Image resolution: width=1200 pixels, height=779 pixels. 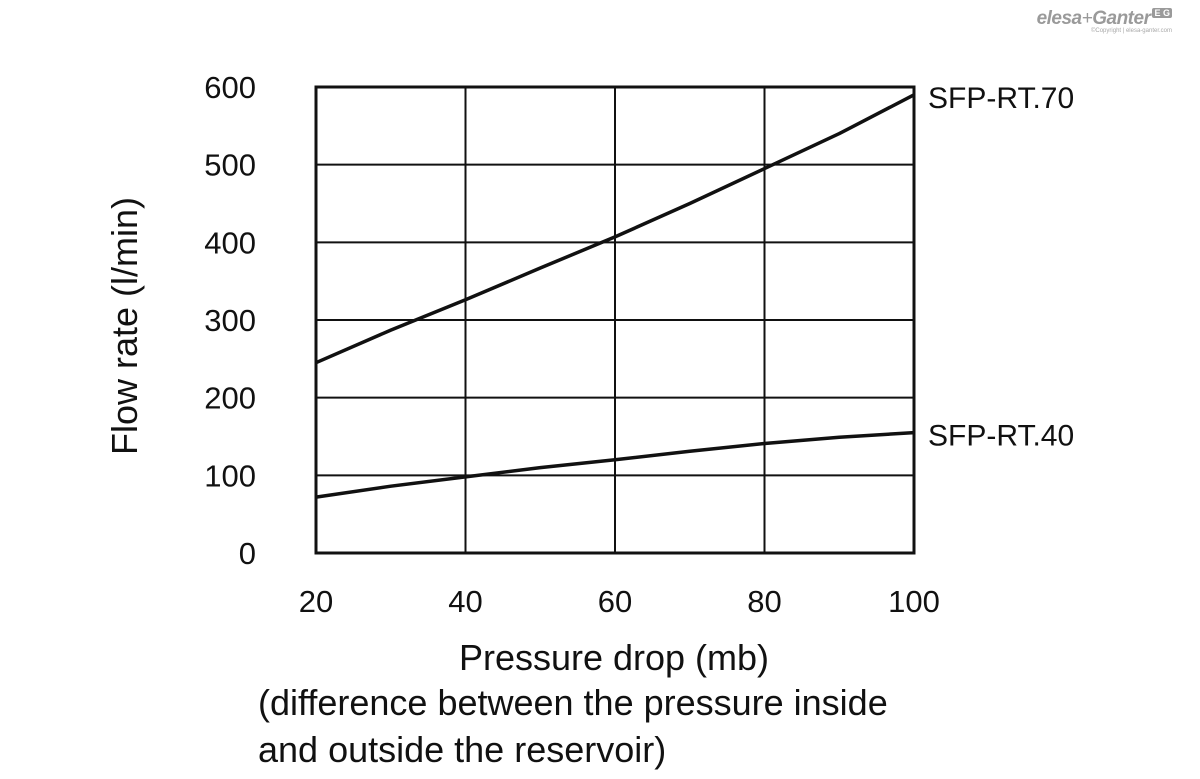 I want to click on y-tick-label: 600, so click(x=230, y=87).